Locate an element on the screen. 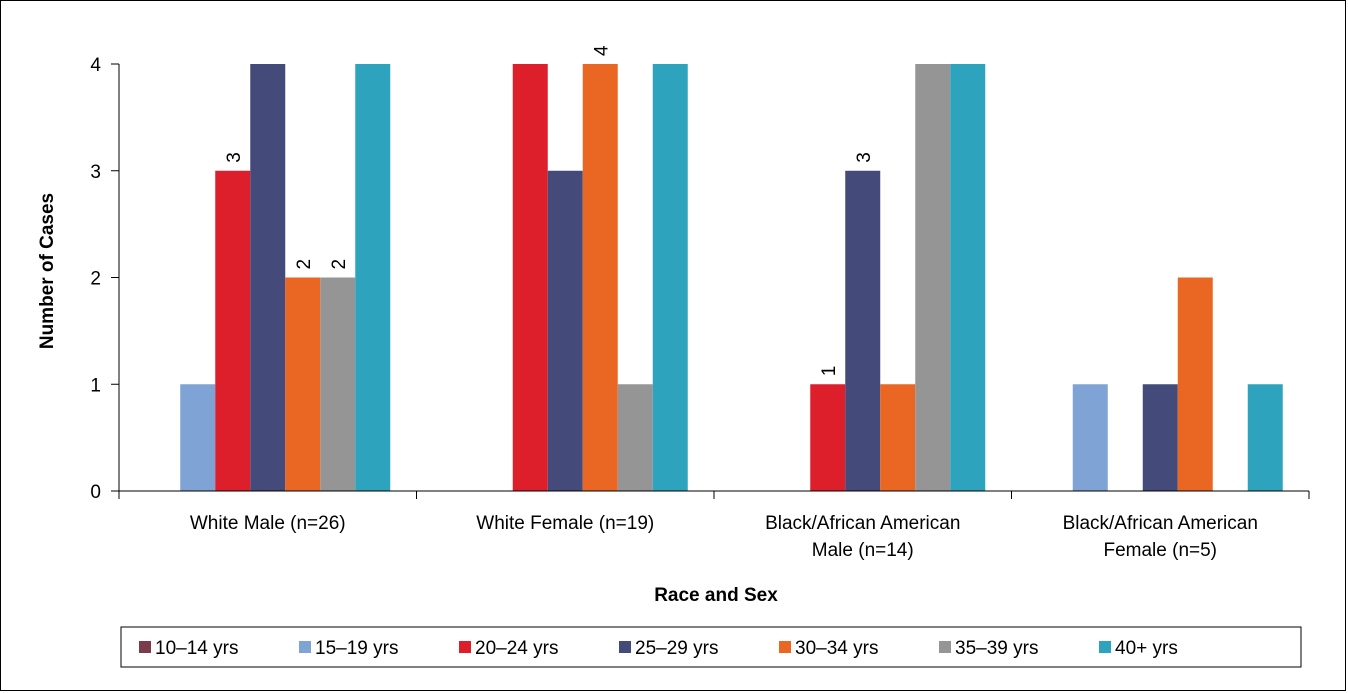 This screenshot has height=693, width=1348. x-category-label: Male (n=14) is located at coordinates (863, 550).